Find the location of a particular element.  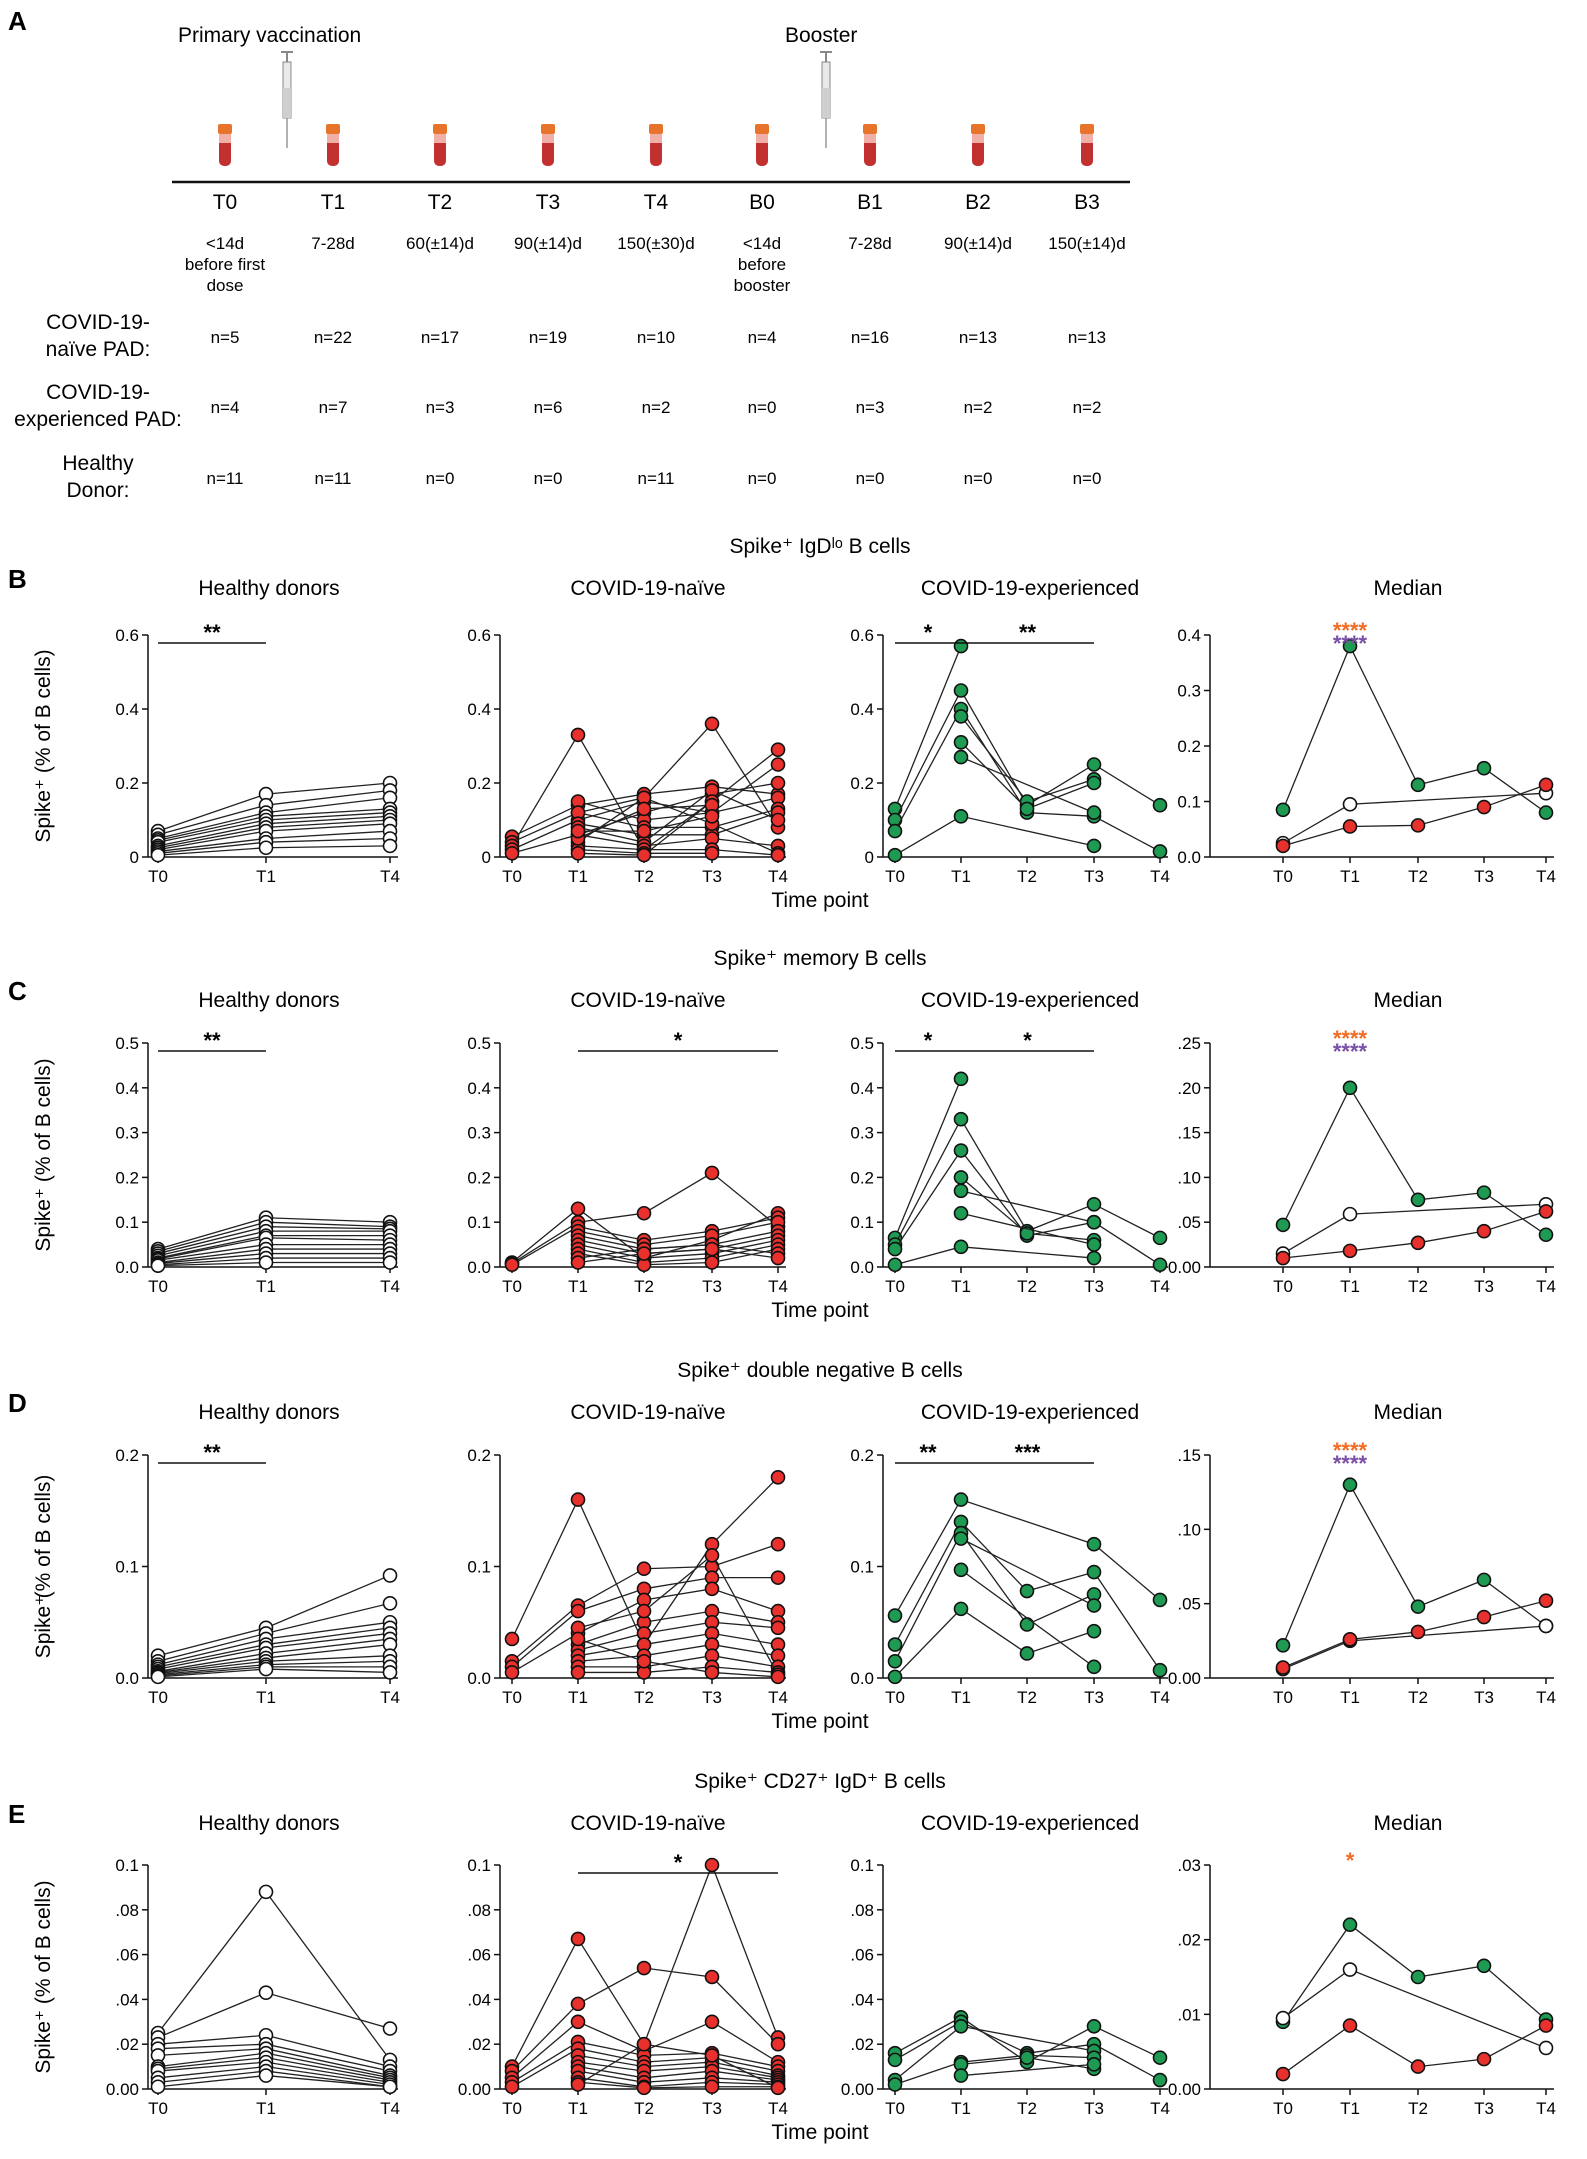

panel-title: Spike⁺ CD27⁺ IgD⁺ B cells is located at coordinates (820, 1781).